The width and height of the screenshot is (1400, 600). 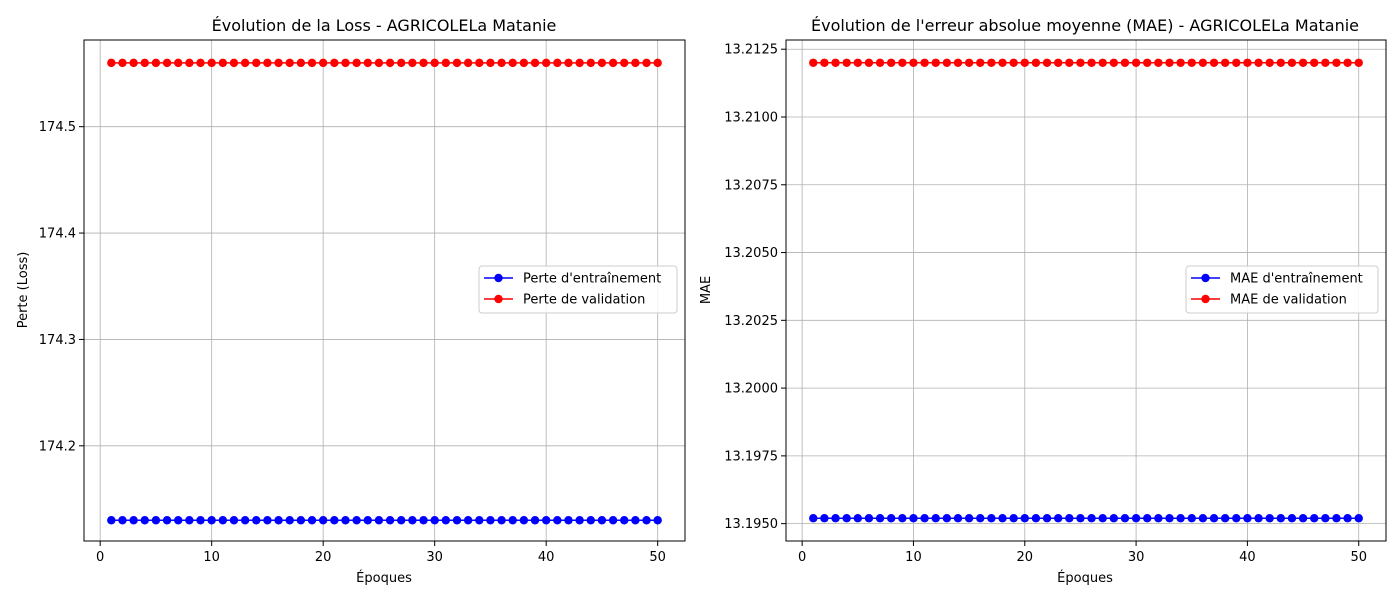 What do you see at coordinates (1282, 289) in the screenshot?
I see `legend: MAE d'entraînement MAE de validation` at bounding box center [1282, 289].